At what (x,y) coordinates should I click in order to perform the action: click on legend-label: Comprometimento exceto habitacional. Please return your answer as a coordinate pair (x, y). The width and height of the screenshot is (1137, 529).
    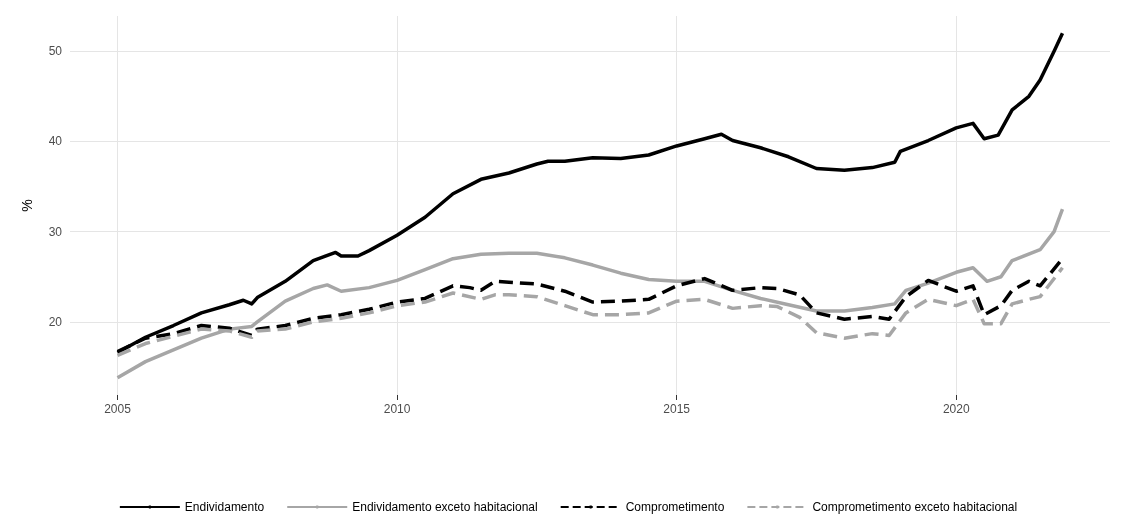
    Looking at the image, I should click on (915, 507).